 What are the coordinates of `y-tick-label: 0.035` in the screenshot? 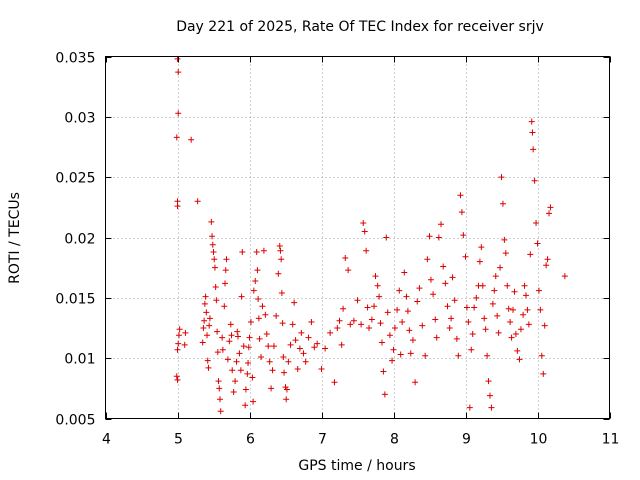 It's located at (75, 59).